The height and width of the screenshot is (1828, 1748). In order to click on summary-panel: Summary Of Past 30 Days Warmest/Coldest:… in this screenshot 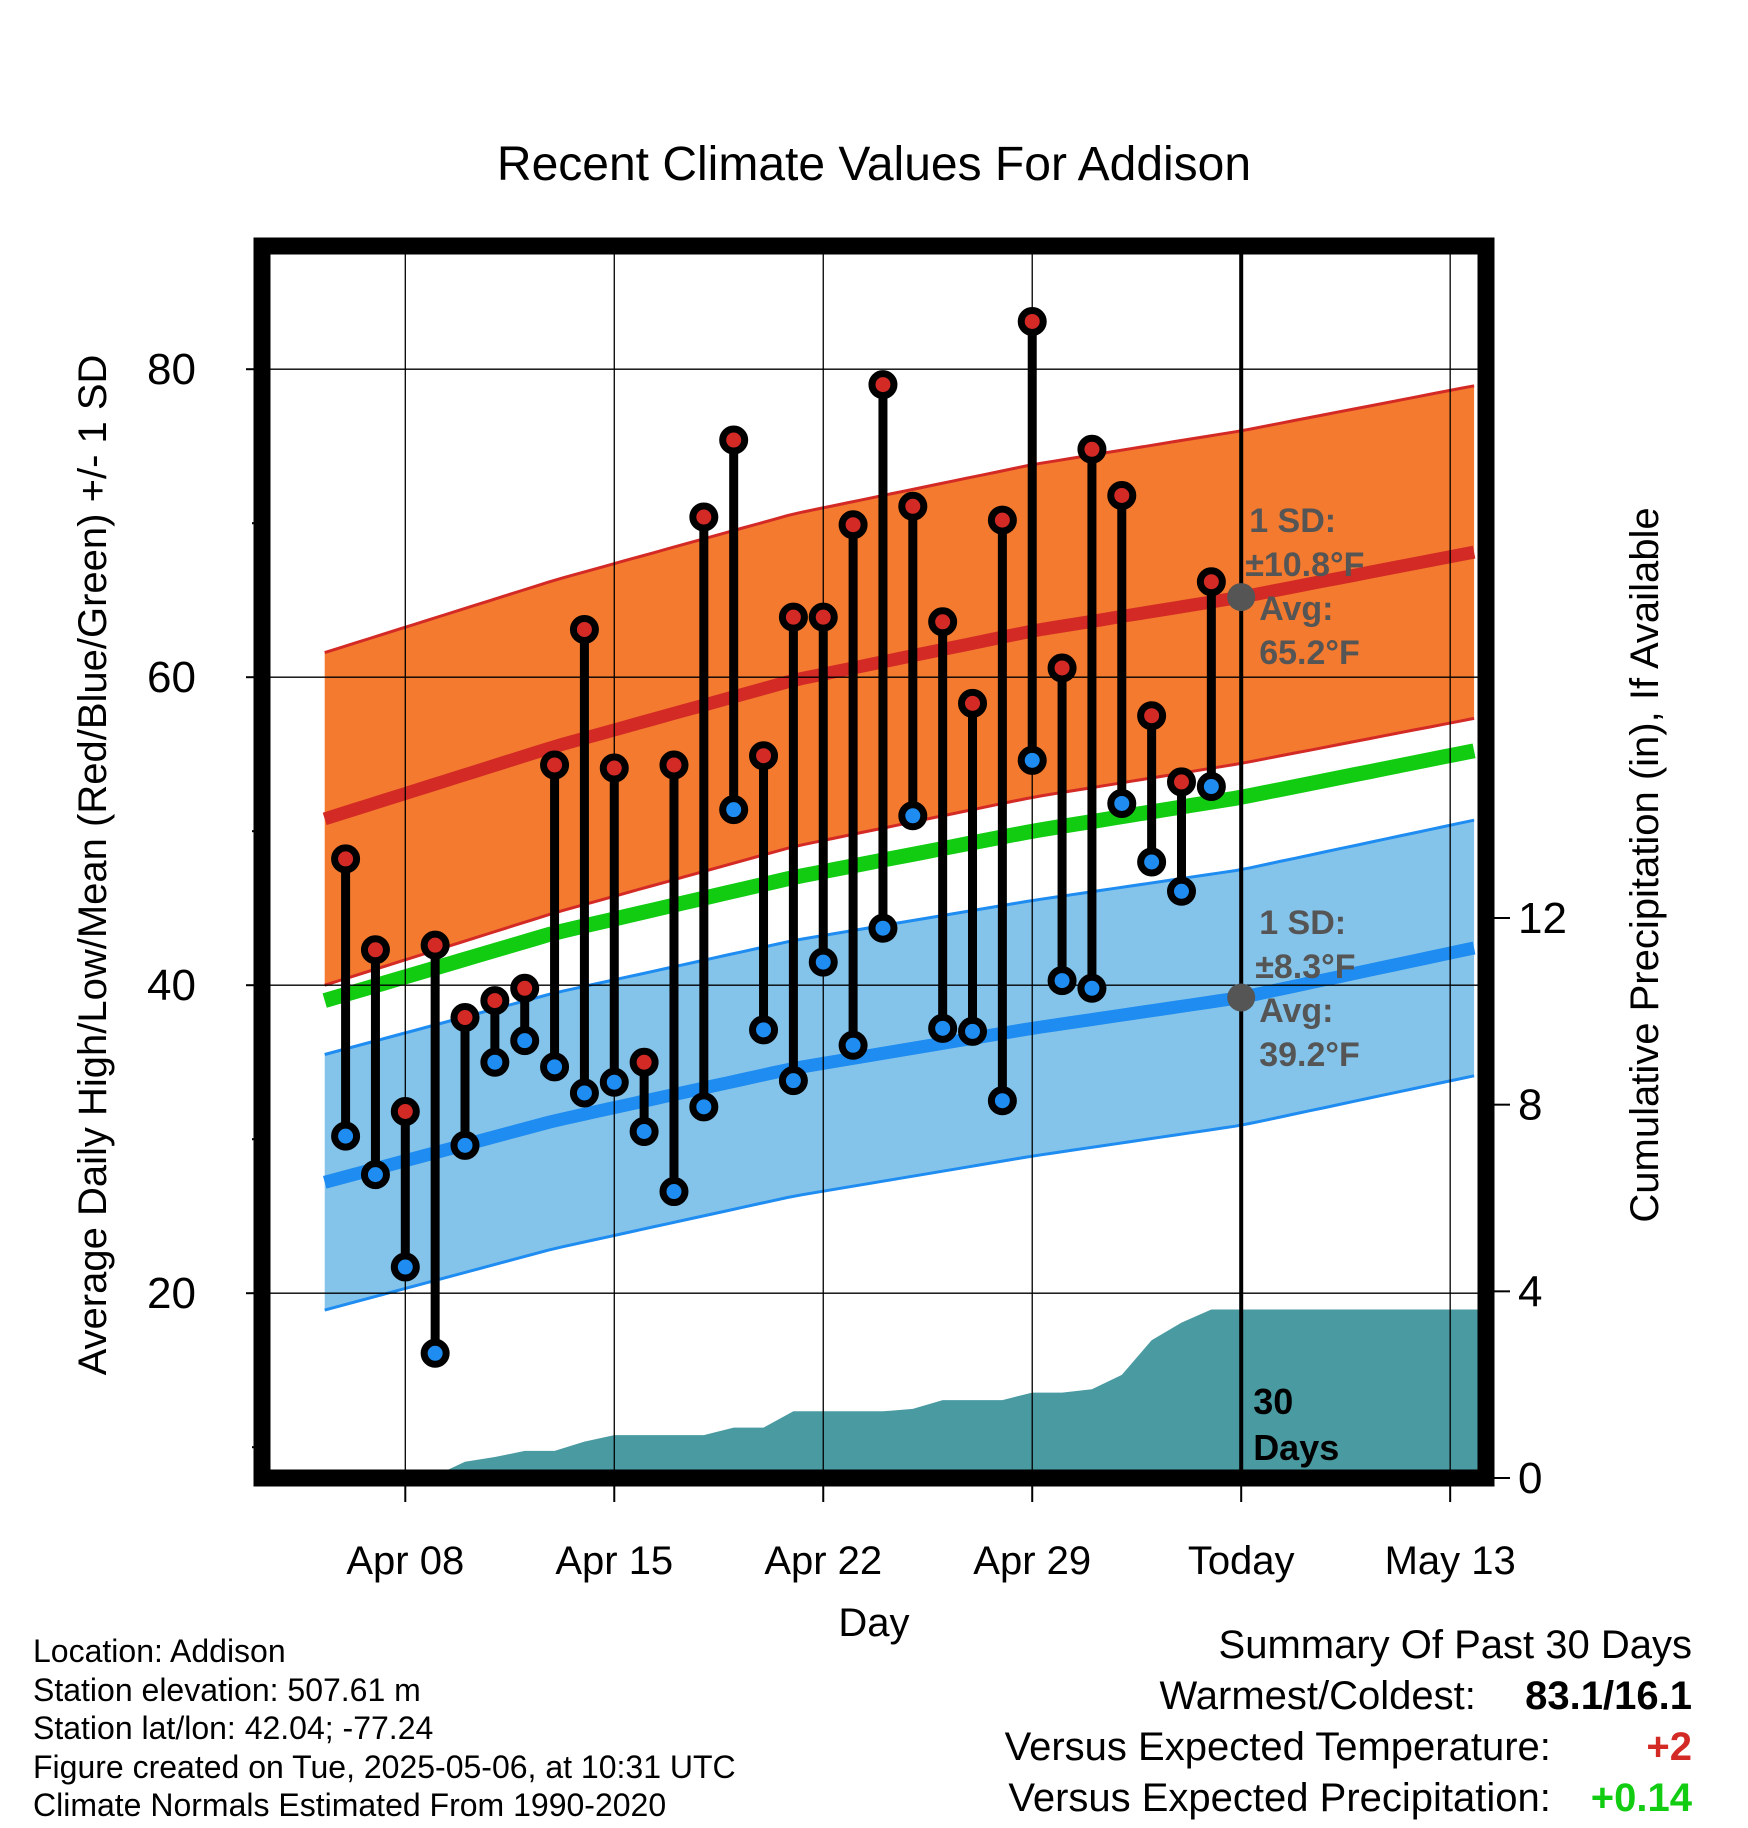, I will do `click(1348, 1722)`.